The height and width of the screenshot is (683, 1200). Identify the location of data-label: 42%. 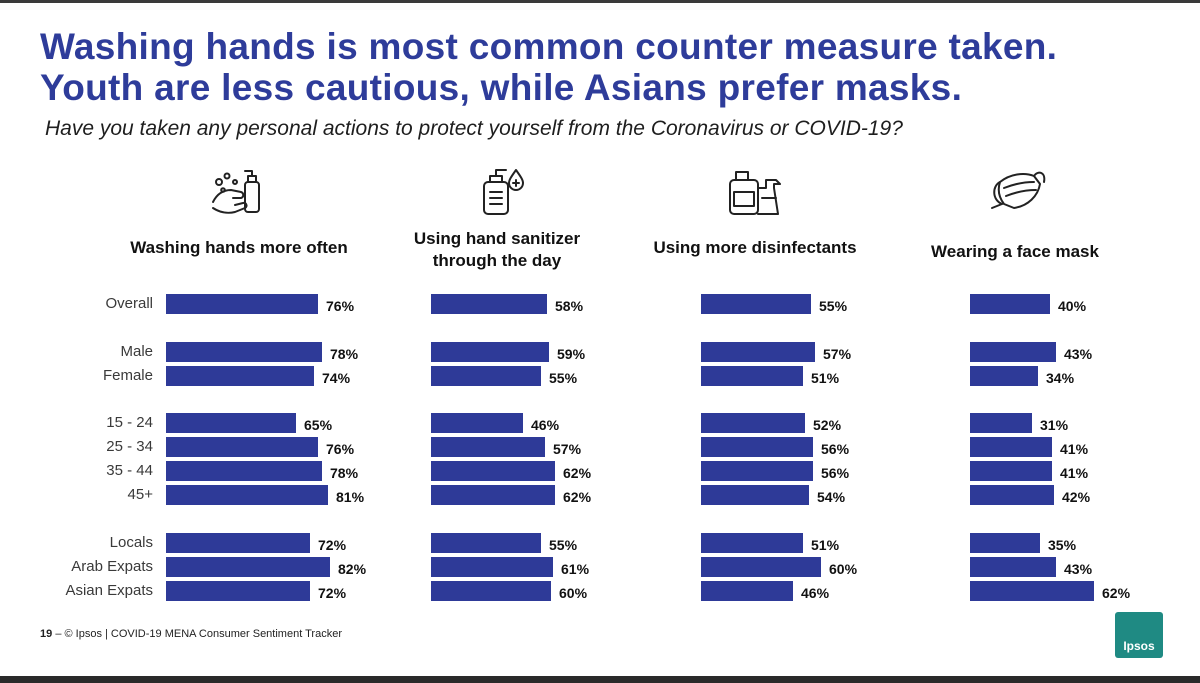
(1076, 497).